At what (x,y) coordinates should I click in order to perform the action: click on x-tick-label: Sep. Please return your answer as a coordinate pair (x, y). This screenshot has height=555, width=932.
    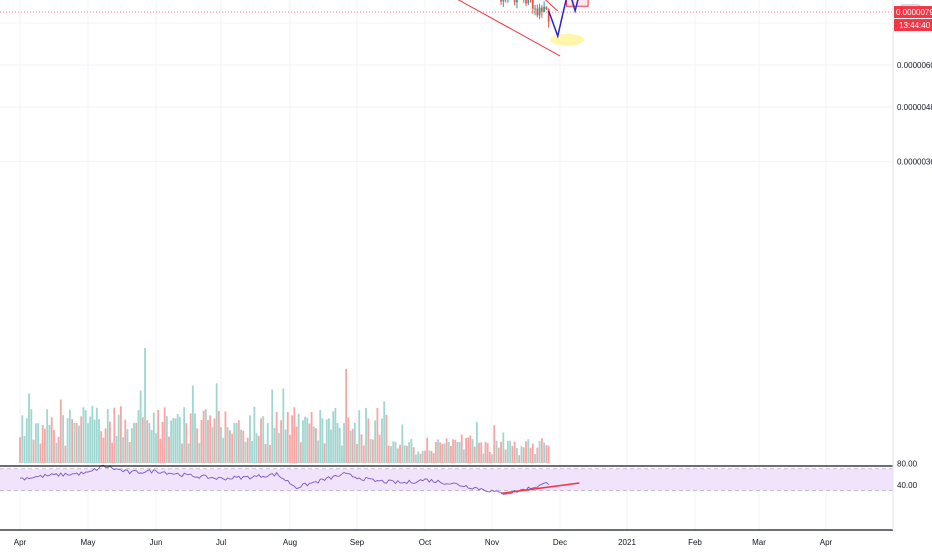
    Looking at the image, I should click on (357, 542).